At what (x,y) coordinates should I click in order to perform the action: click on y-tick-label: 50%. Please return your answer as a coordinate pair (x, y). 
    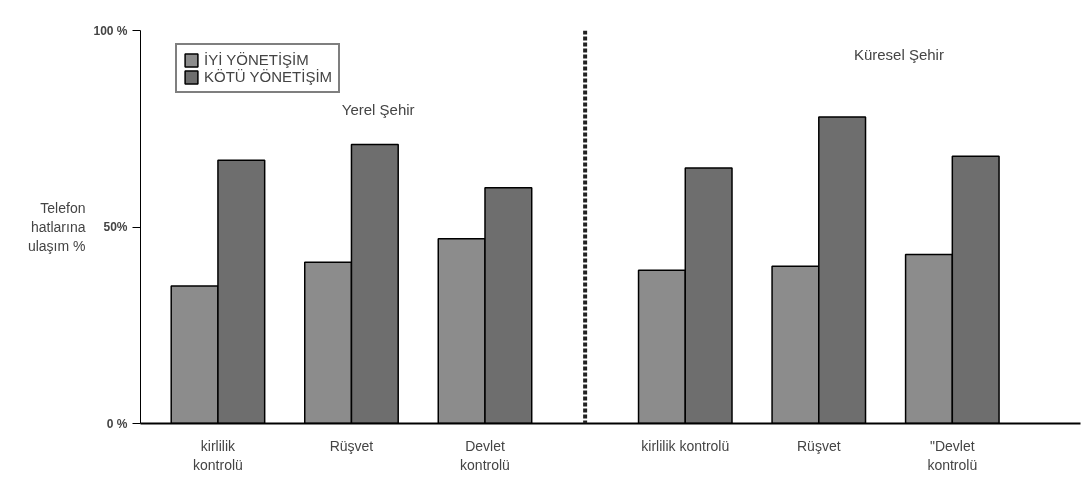
    Looking at the image, I should click on (115, 227).